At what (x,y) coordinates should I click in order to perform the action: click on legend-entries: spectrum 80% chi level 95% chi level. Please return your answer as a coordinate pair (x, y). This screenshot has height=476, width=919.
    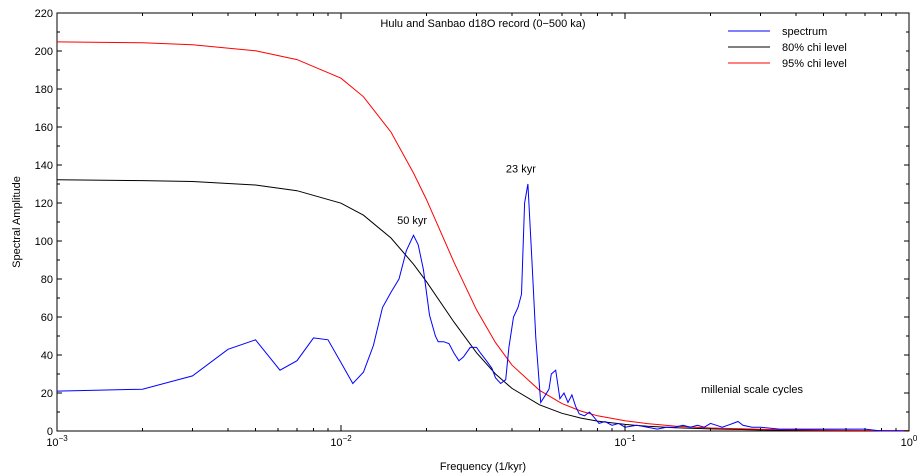
    Looking at the image, I should click on (787, 48).